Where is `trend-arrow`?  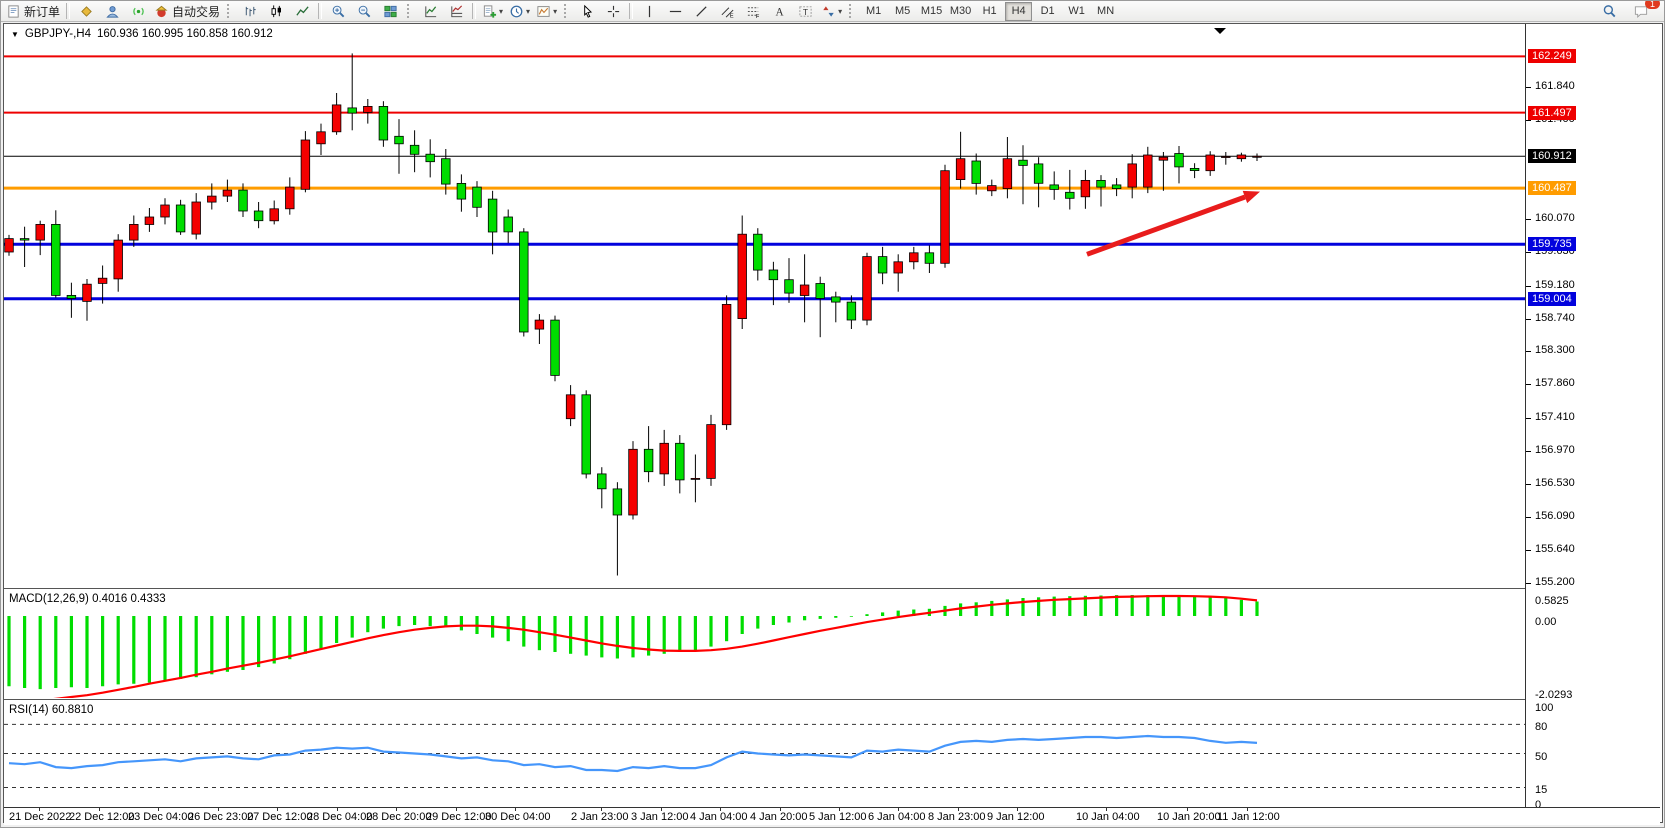
trend-arrow is located at coordinates (1173, 223).